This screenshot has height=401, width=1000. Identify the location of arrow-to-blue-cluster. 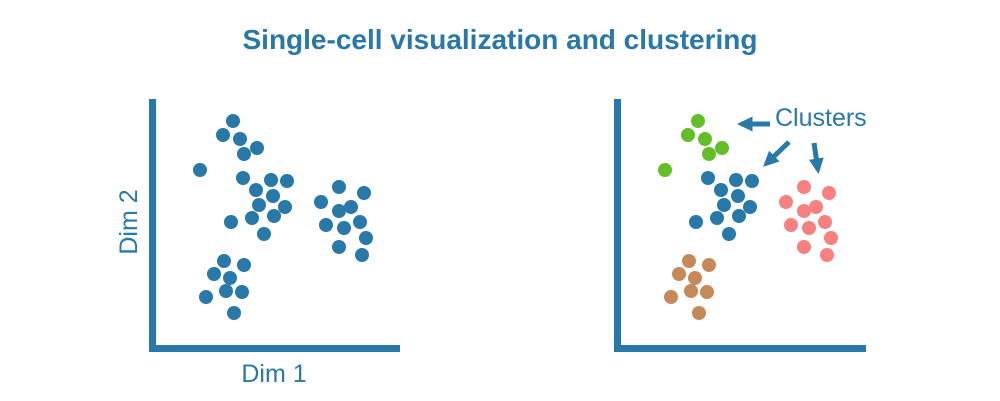
(777, 153).